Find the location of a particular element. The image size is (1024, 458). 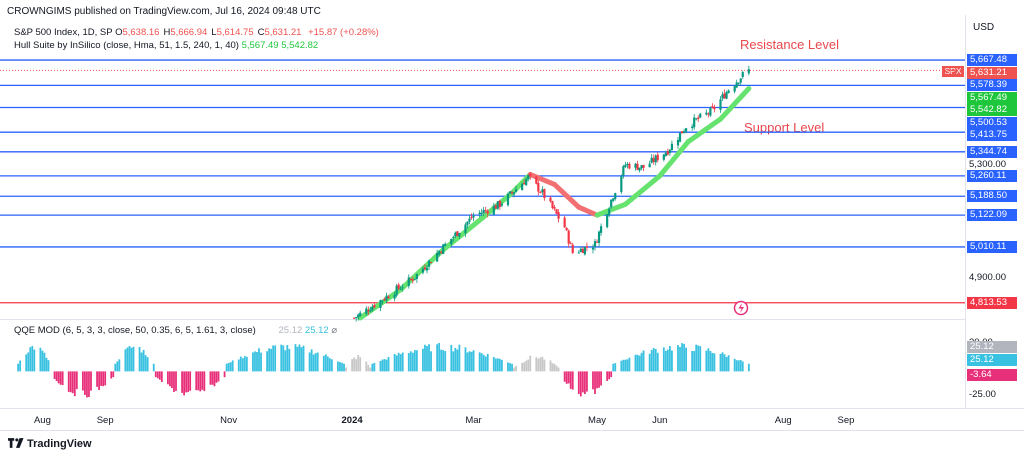

price-tick-label: 4,900.00 is located at coordinates (987, 278).